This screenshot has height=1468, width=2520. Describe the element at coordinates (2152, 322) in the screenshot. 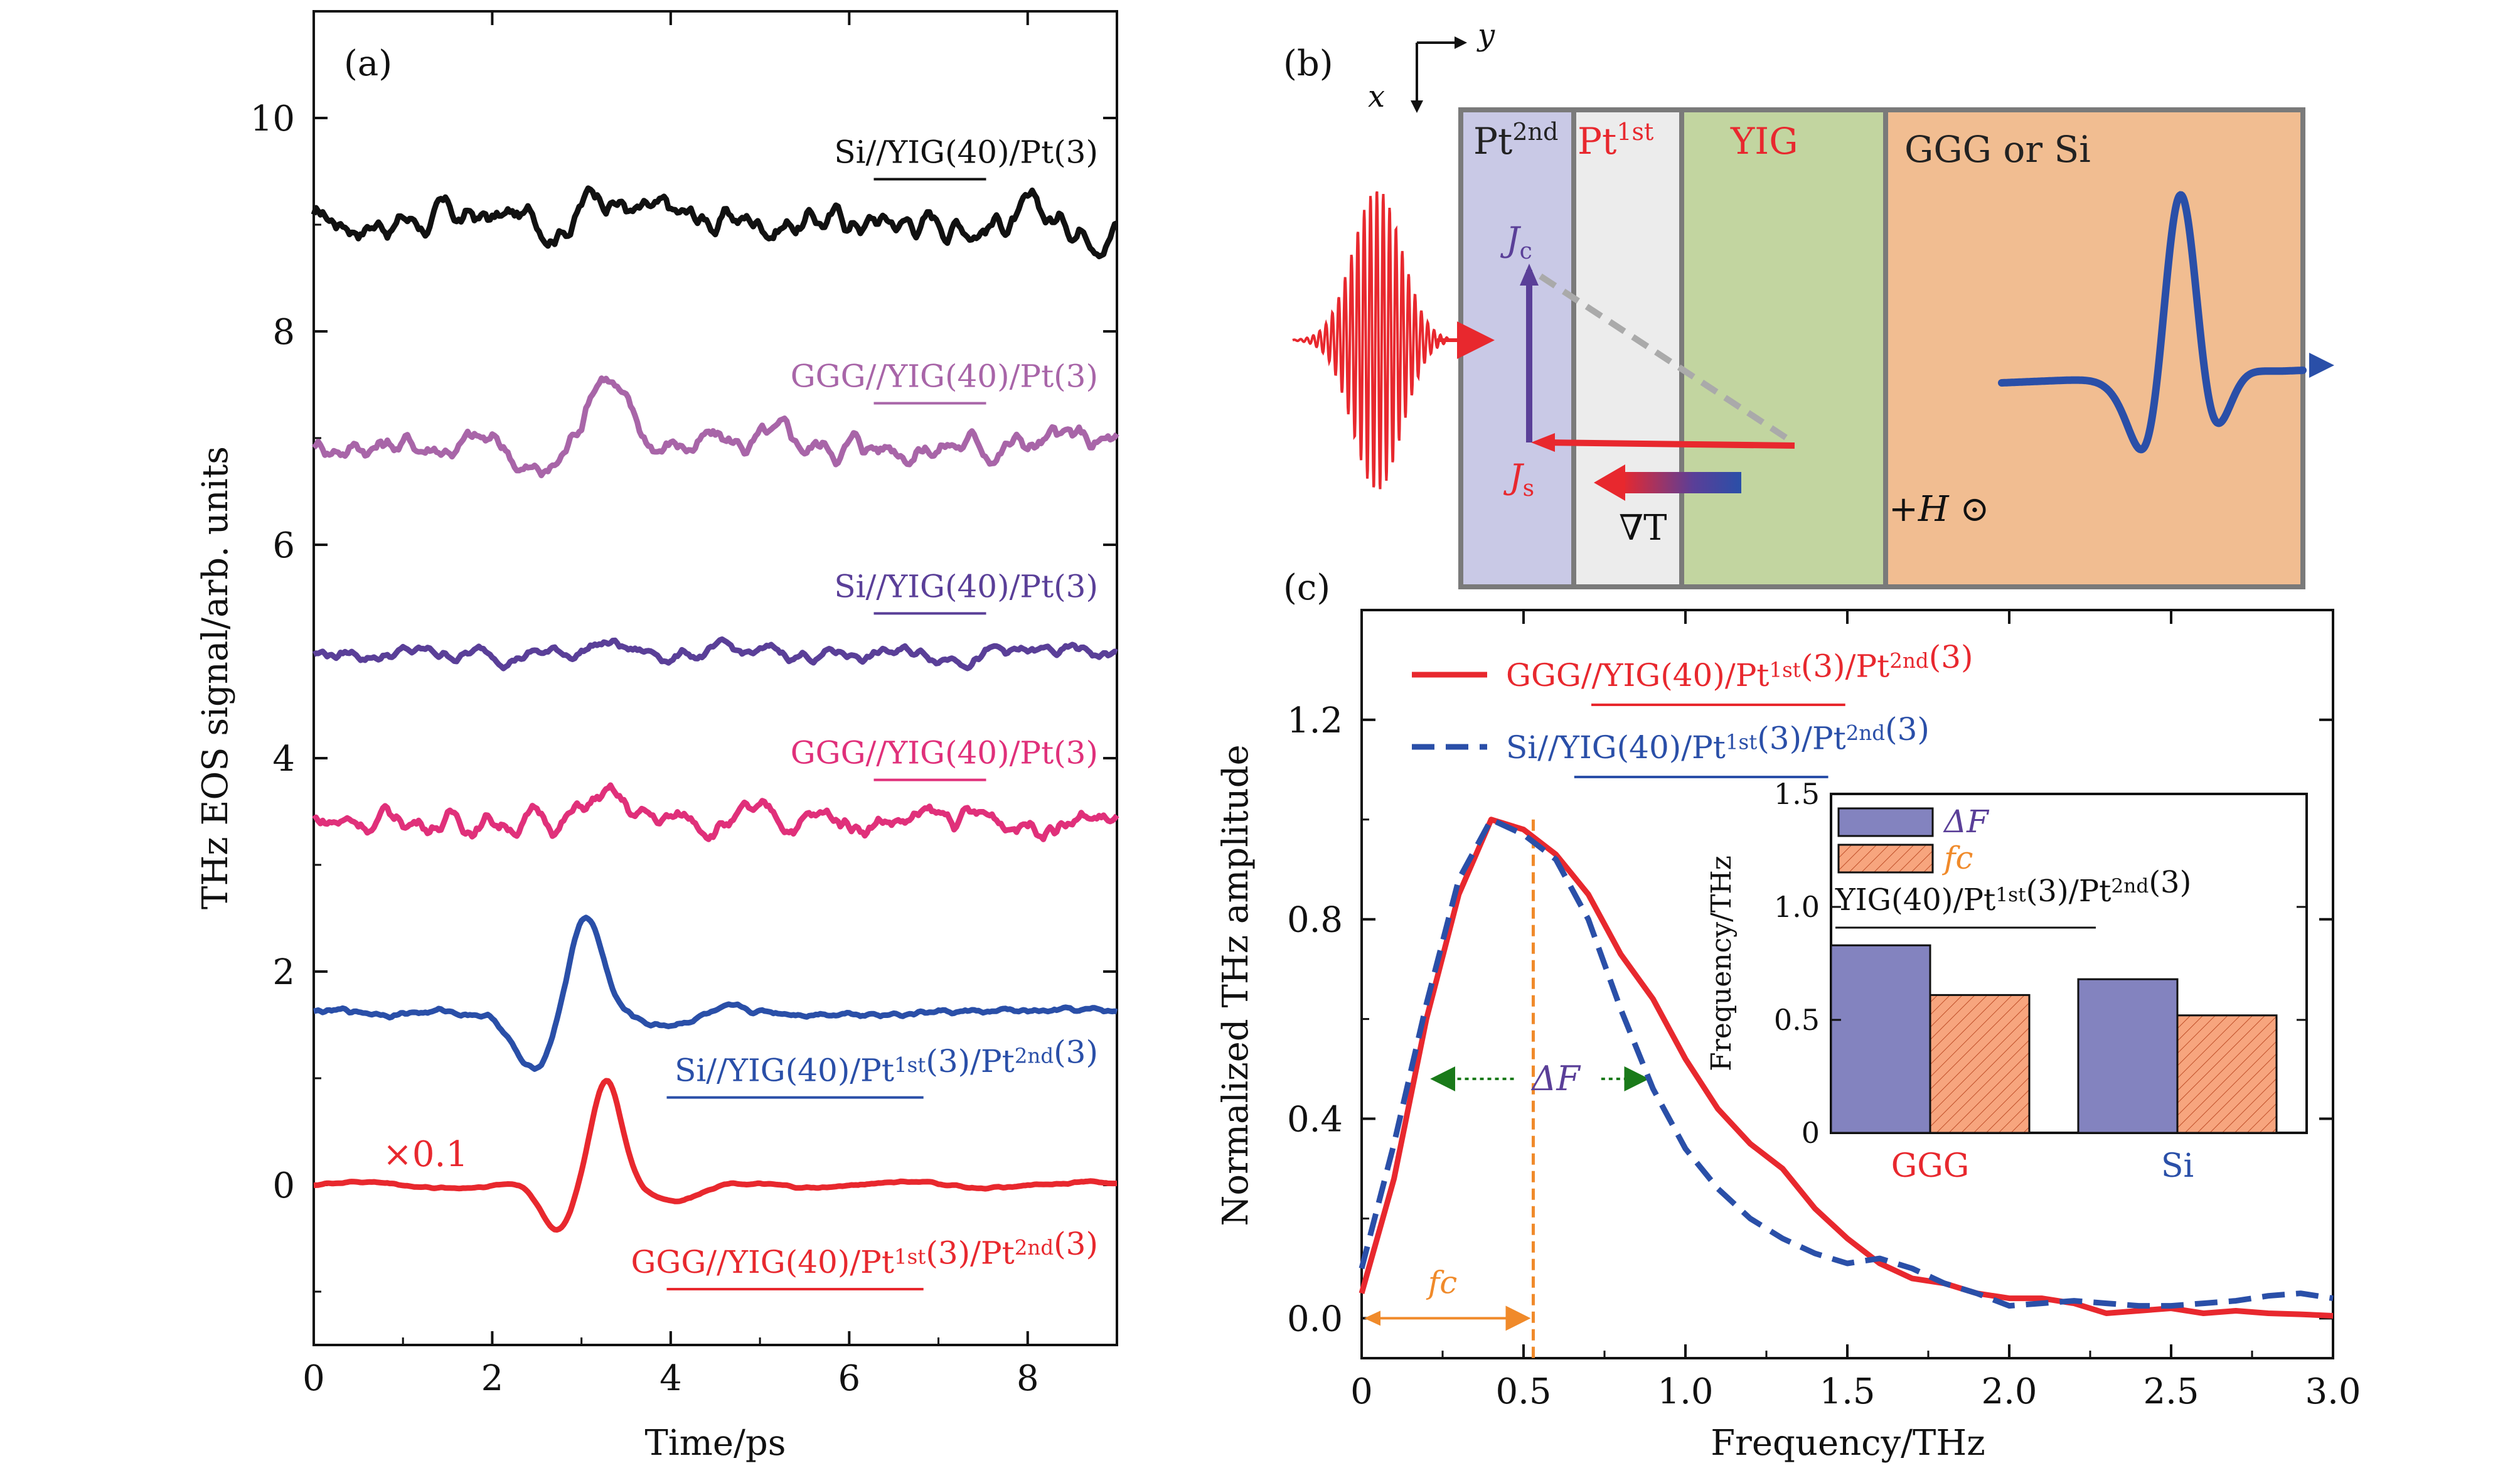

I see `outgoing-thz-pulse` at that location.